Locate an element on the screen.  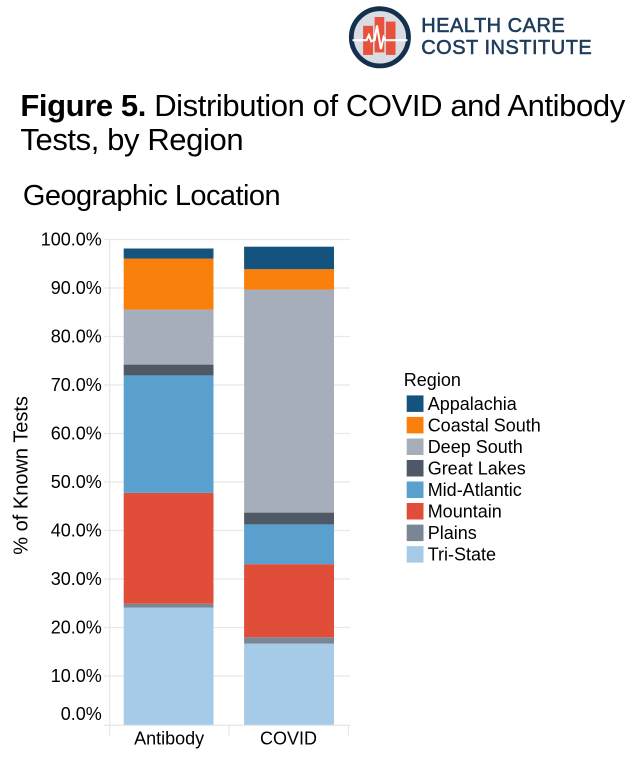
svg-text: Mountain is located at coordinates (465, 512).